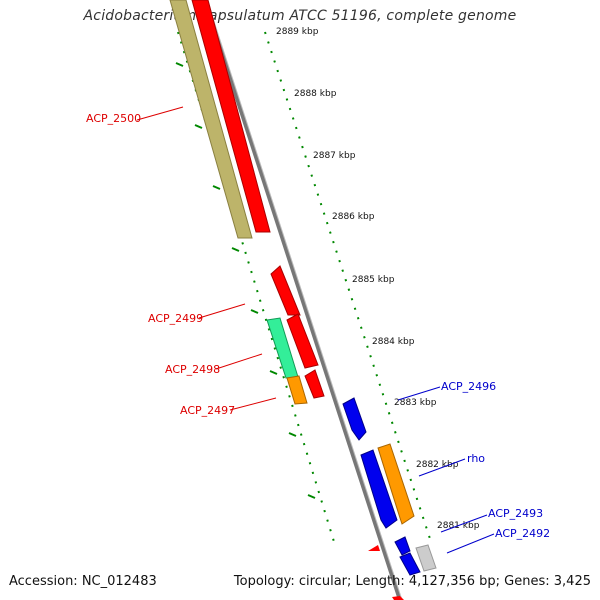  Describe the element at coordinates (302, 341) in the screenshot. I see `gene-acp-2499b` at that location.